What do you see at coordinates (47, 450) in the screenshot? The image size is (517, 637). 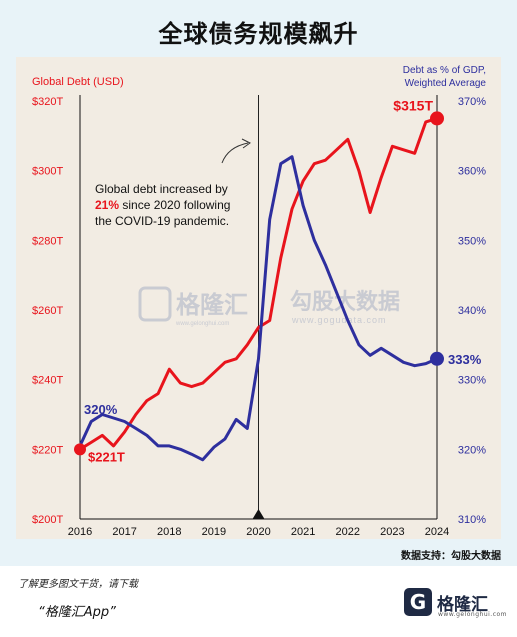 I see `left-tick-label: $220T` at bounding box center [47, 450].